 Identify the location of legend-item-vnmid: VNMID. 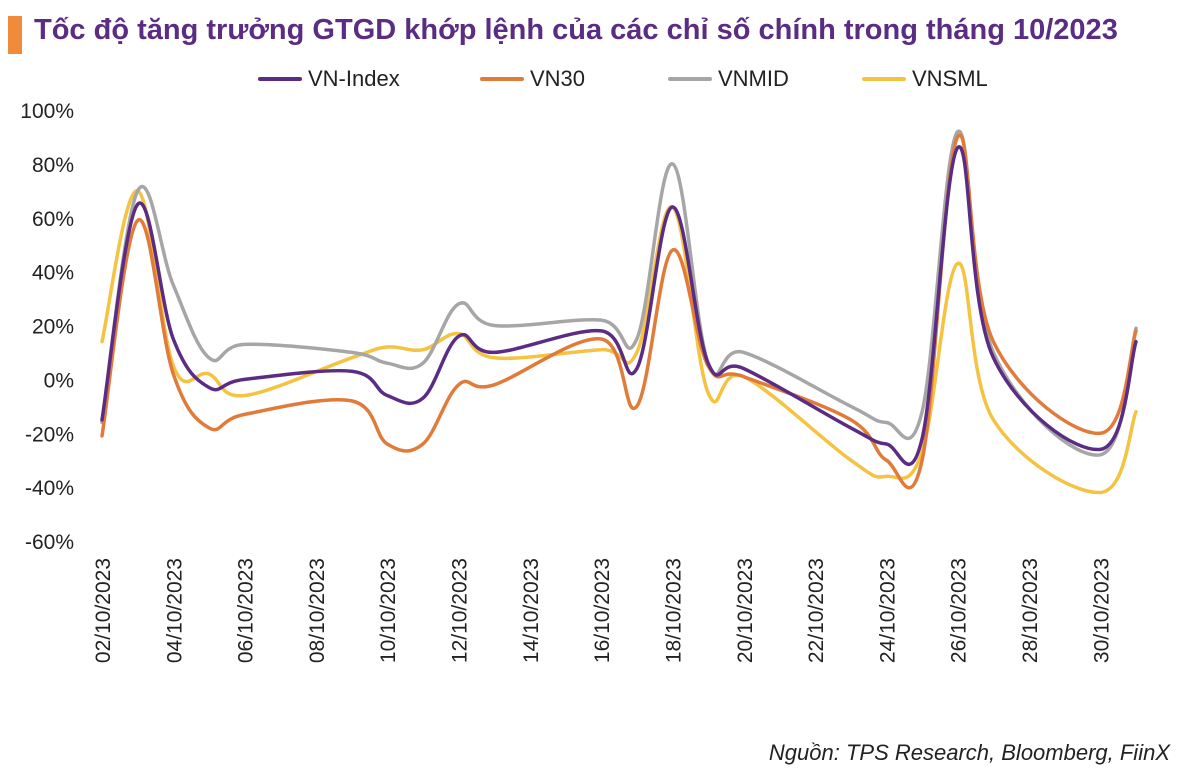
(728, 79).